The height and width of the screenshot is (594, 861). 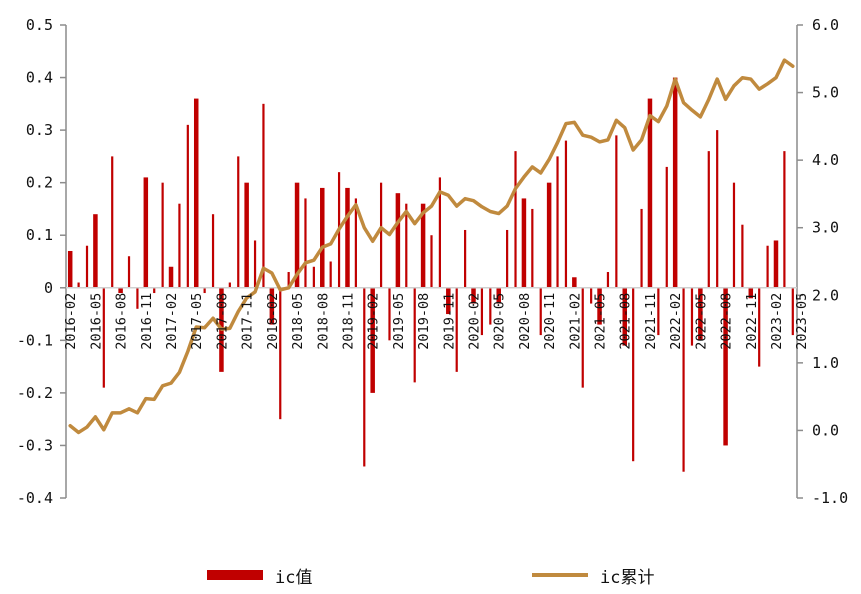 What do you see at coordinates (825, 430) in the screenshot?
I see `right-y-tick-label: 0.0` at bounding box center [825, 430].